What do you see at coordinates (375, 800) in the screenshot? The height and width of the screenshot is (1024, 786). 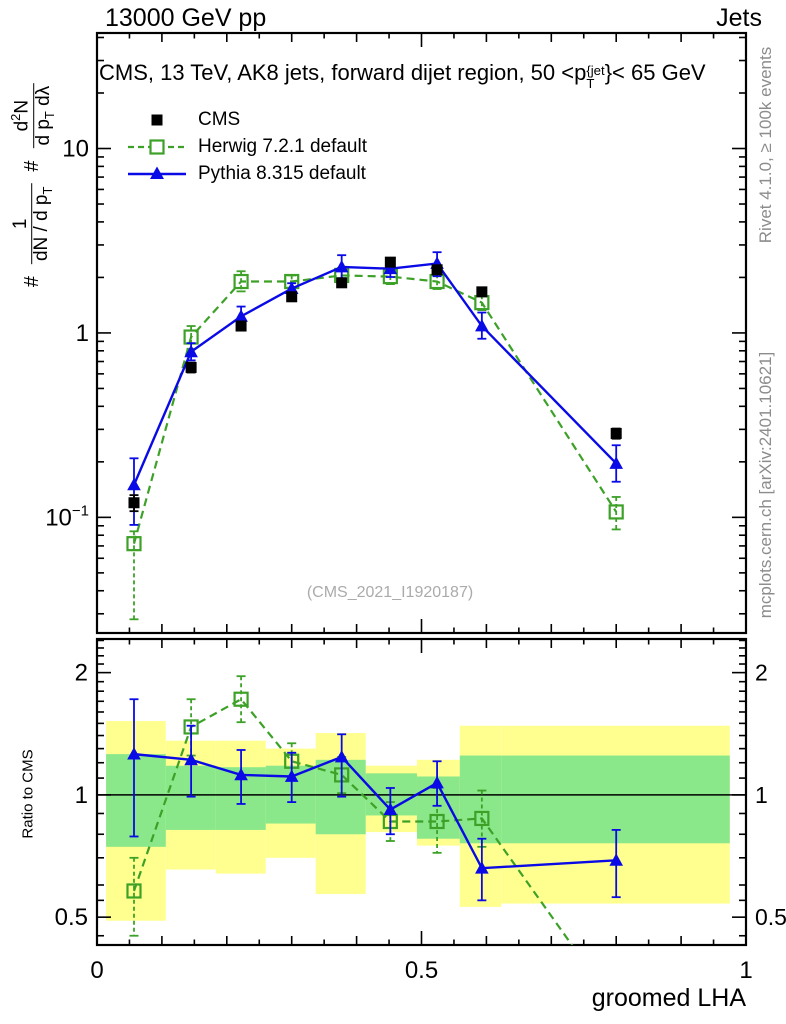 I see `ratio-series-pythia` at bounding box center [375, 800].